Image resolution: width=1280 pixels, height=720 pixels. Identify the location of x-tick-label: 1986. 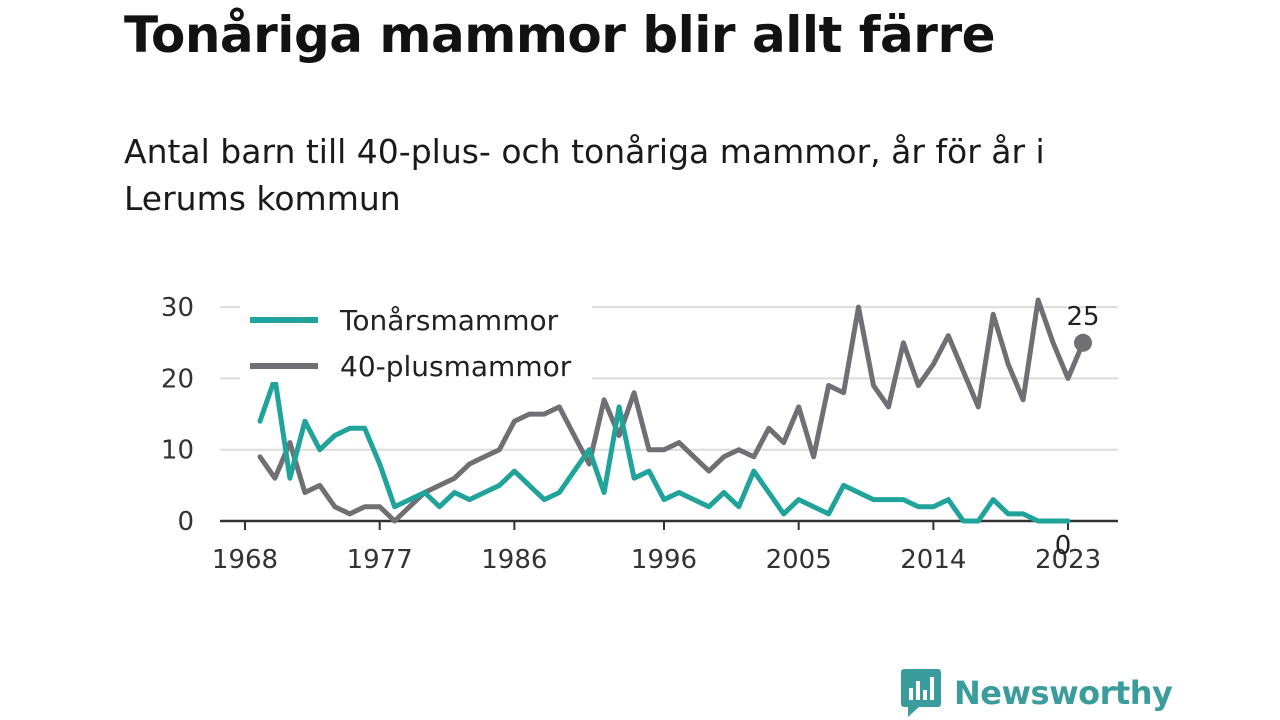
(514, 560).